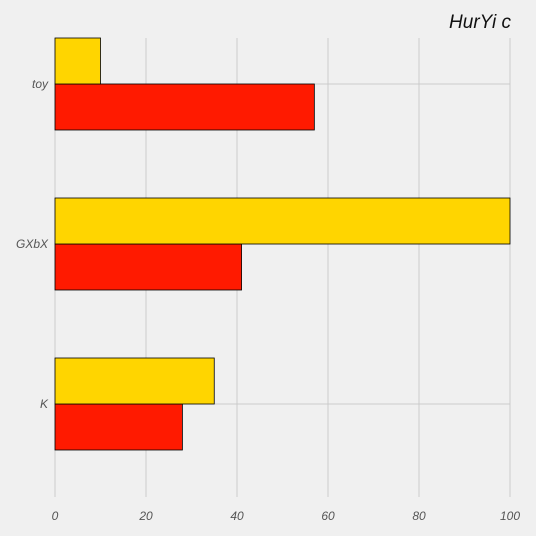  Describe the element at coordinates (286, 516) in the screenshot. I see `x-axis-ticks: 0 20 40 60 80 100` at that location.